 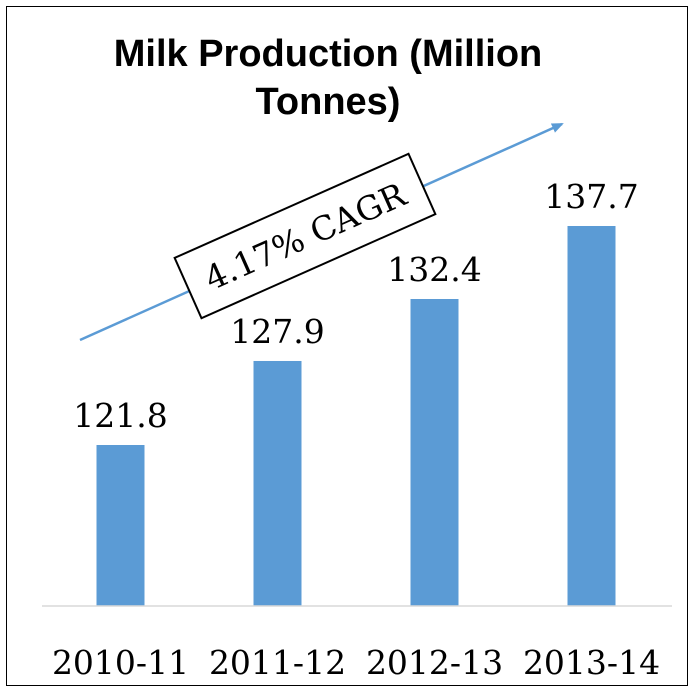 What do you see at coordinates (120, 415) in the screenshot?
I see `data-label-2010-11: 121.8` at bounding box center [120, 415].